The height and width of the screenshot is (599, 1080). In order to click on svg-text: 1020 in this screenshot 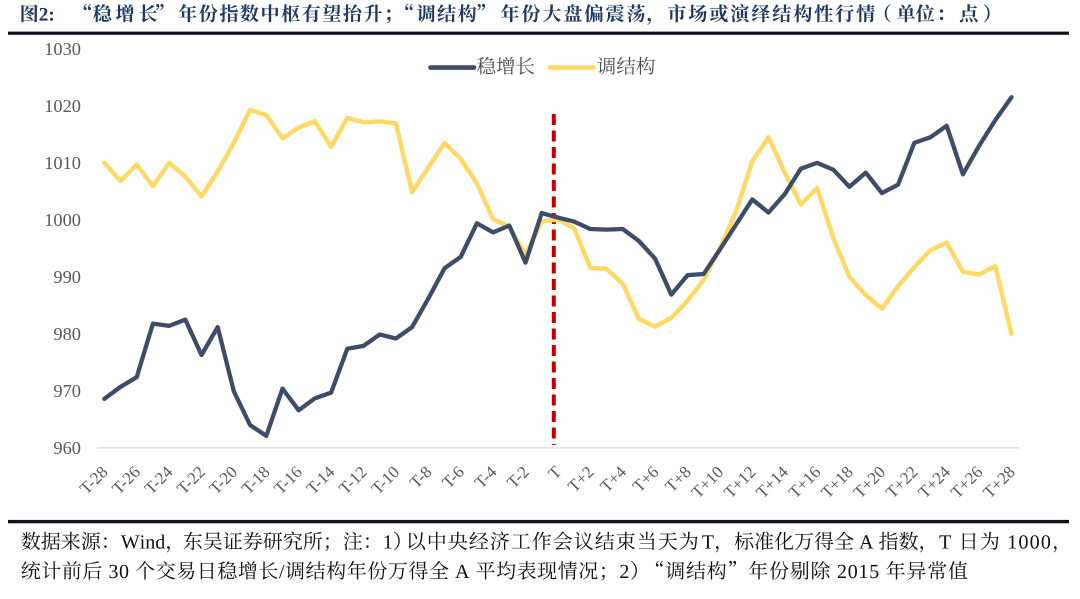, I will do `click(62, 106)`.